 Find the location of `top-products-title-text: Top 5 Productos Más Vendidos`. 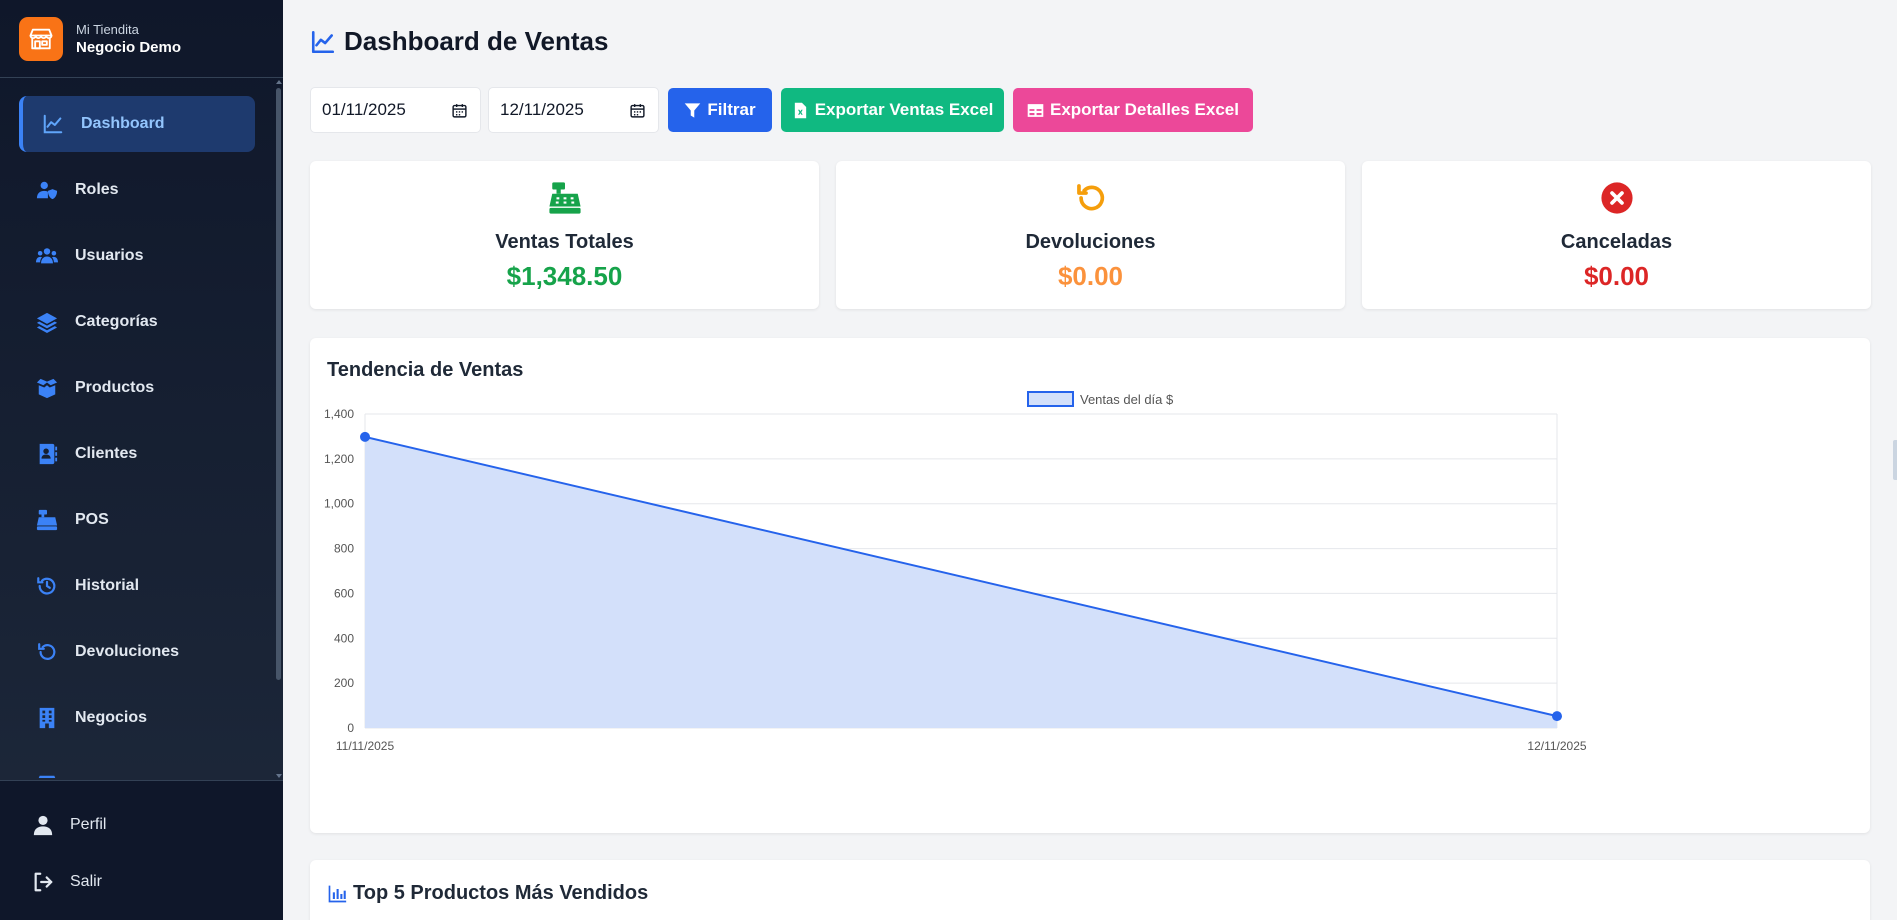

top-products-title-text: Top 5 Productos Más Vendidos is located at coordinates (501, 893).